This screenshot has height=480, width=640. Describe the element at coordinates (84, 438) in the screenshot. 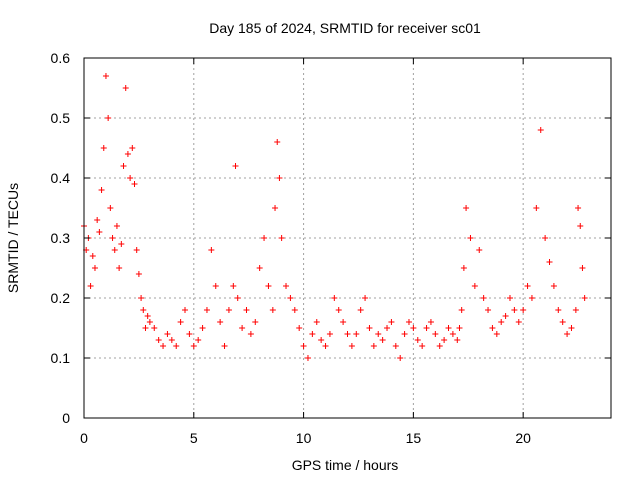

I see `x-tick-label: 0` at that location.